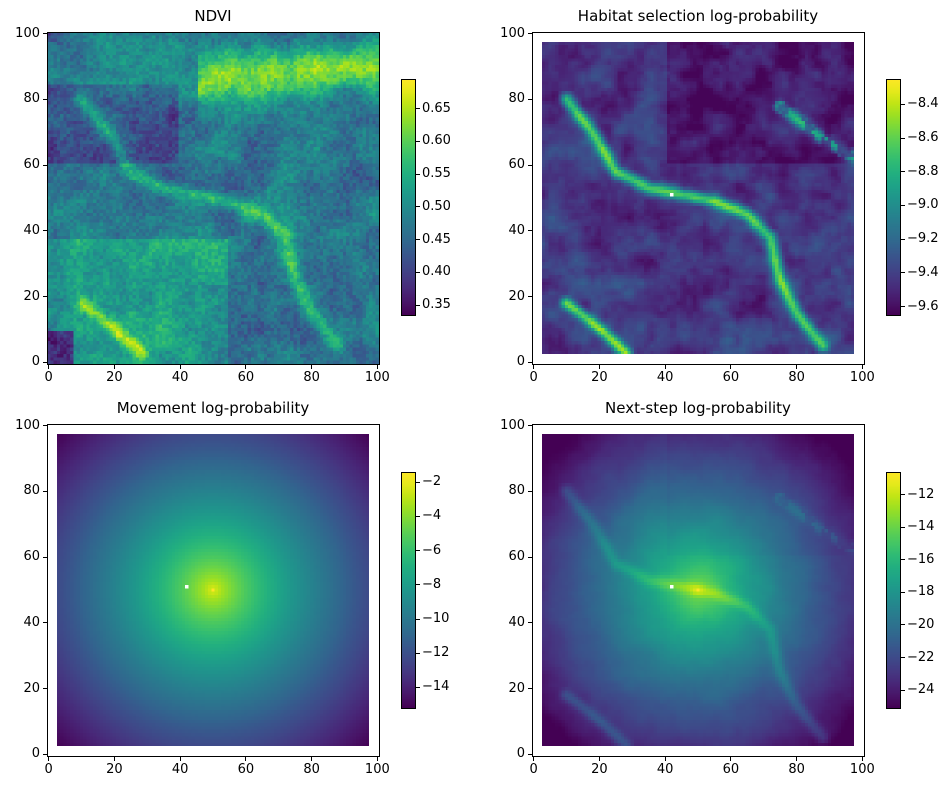  What do you see at coordinates (923, 205) in the screenshot?
I see `colorbar-tick-label: −9.0` at bounding box center [923, 205].